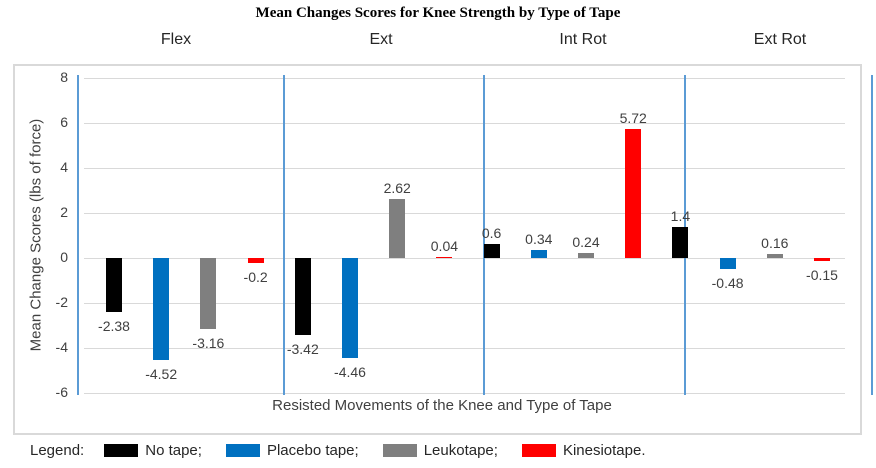 The width and height of the screenshot is (876, 468). I want to click on legend-item-placebo-tape-: Placebo tape;, so click(292, 450).